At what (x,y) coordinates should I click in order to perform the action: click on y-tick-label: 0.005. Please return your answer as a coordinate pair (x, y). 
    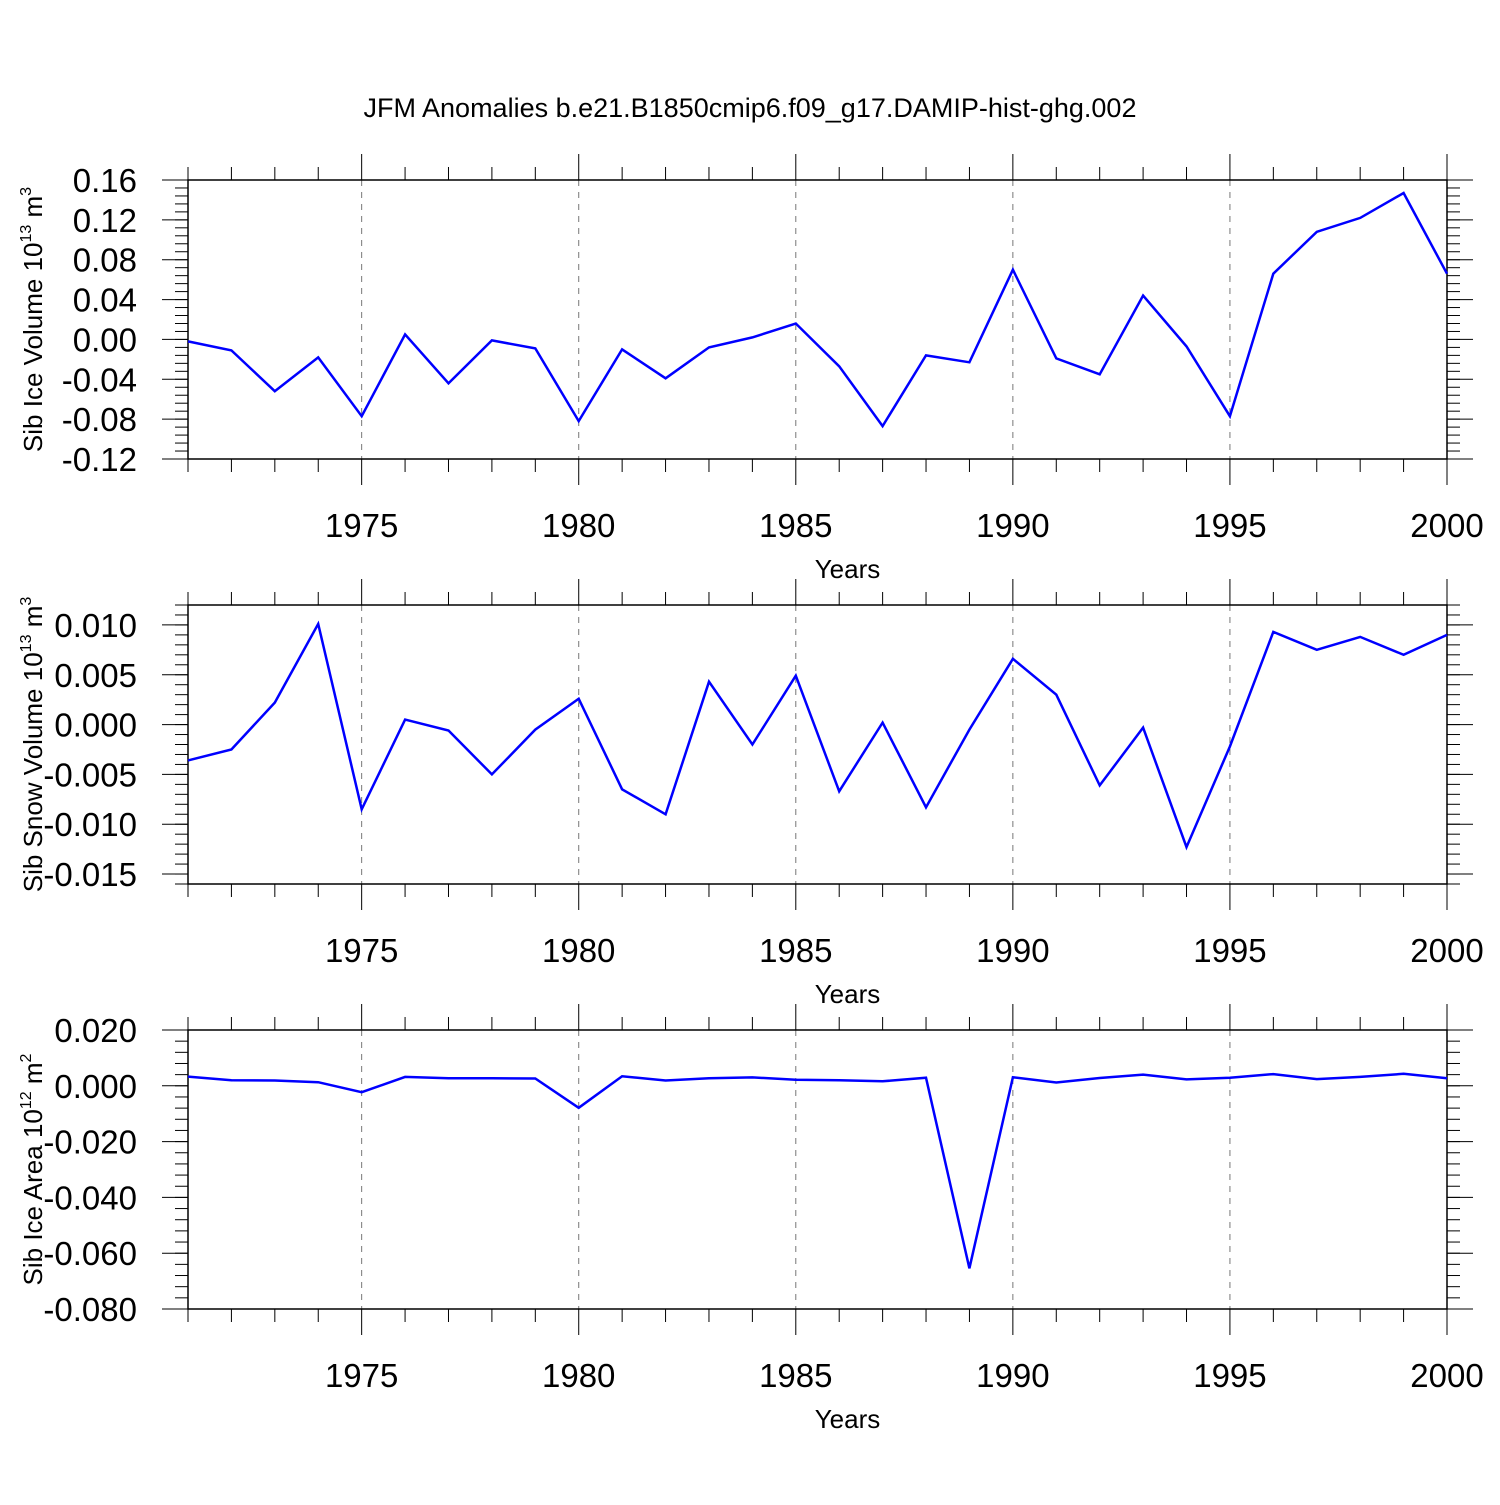
    Looking at the image, I should click on (95, 675).